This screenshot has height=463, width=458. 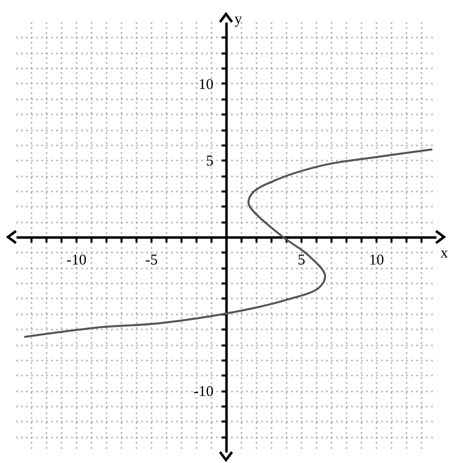 I want to click on x-tick-label: -5, so click(x=151, y=260).